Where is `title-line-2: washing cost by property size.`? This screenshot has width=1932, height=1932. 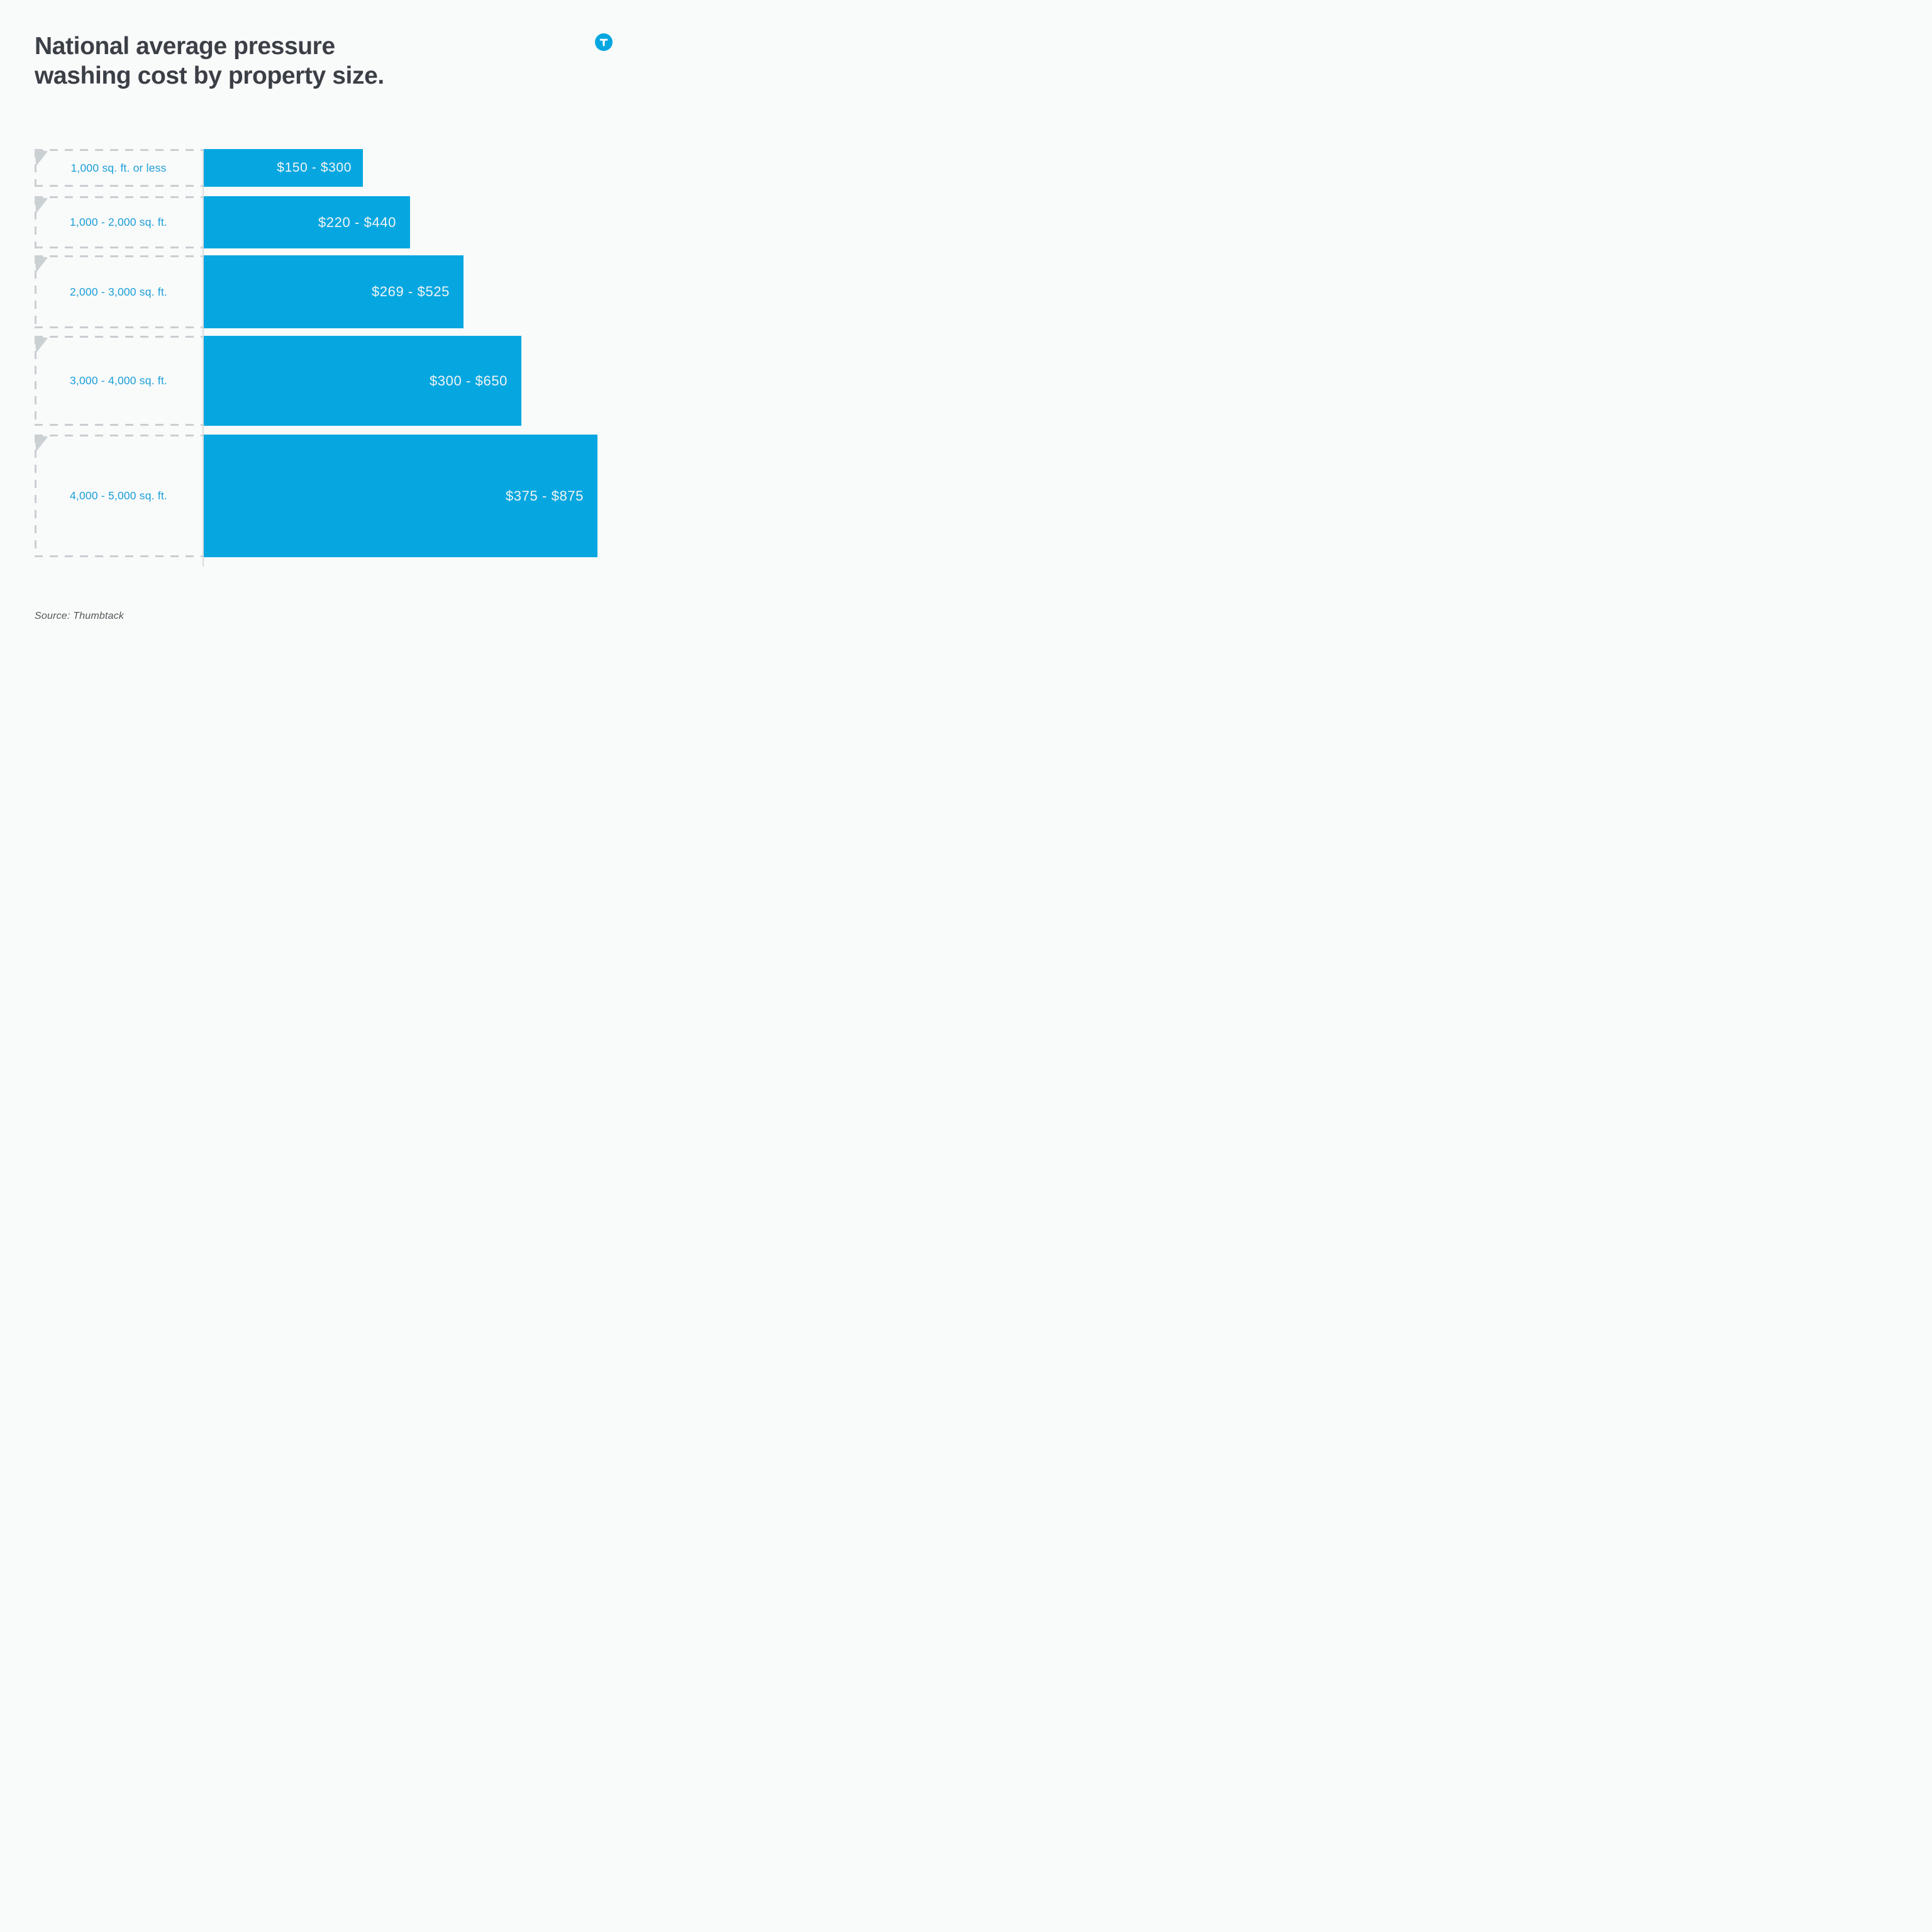
title-line-2: washing cost by property size. is located at coordinates (209, 75).